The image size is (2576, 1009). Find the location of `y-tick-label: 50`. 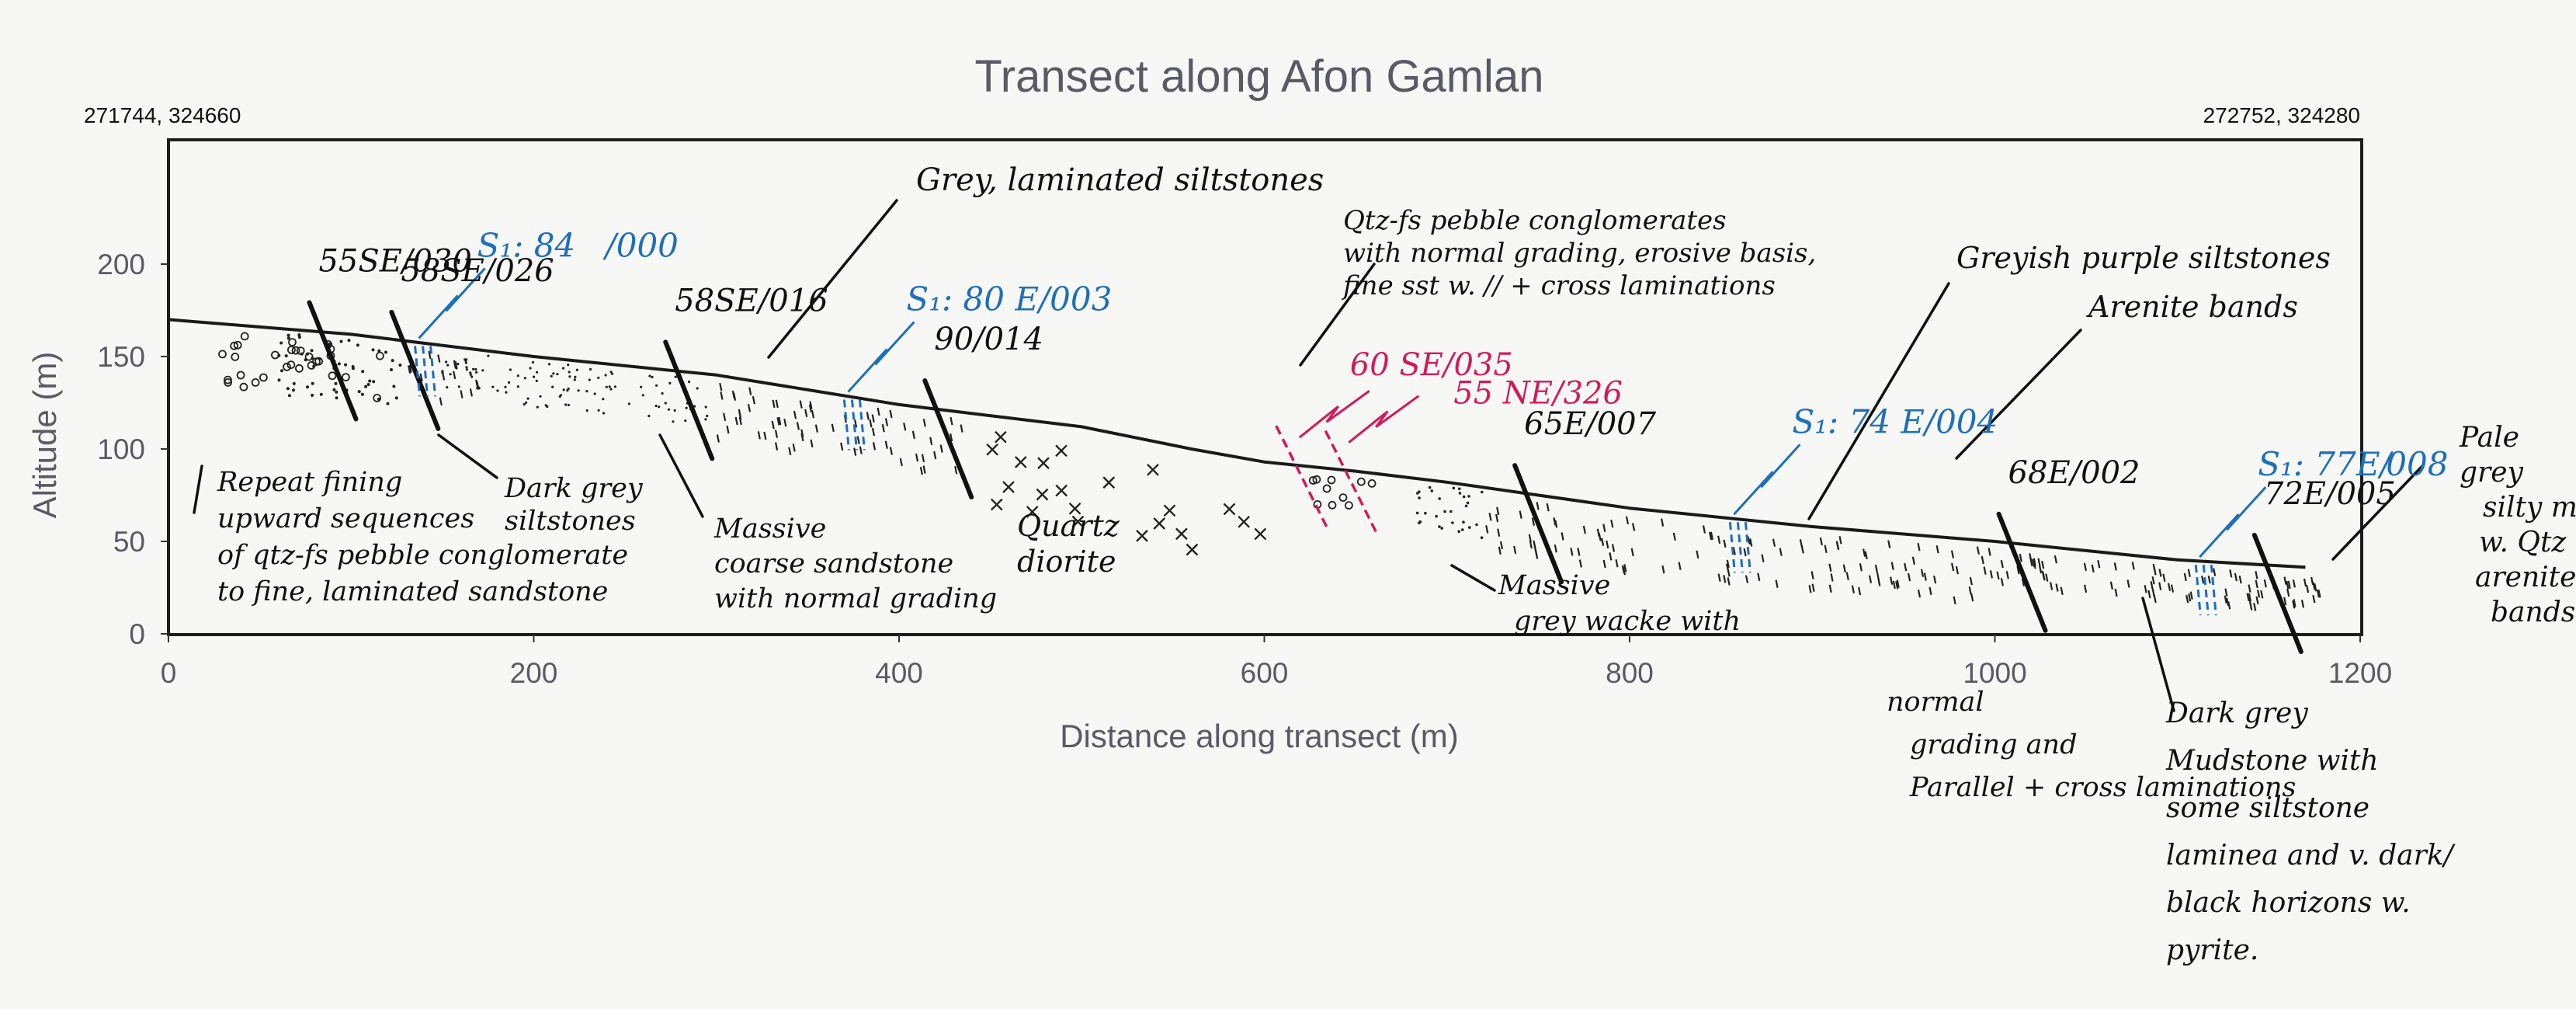

y-tick-label: 50 is located at coordinates (129, 542).